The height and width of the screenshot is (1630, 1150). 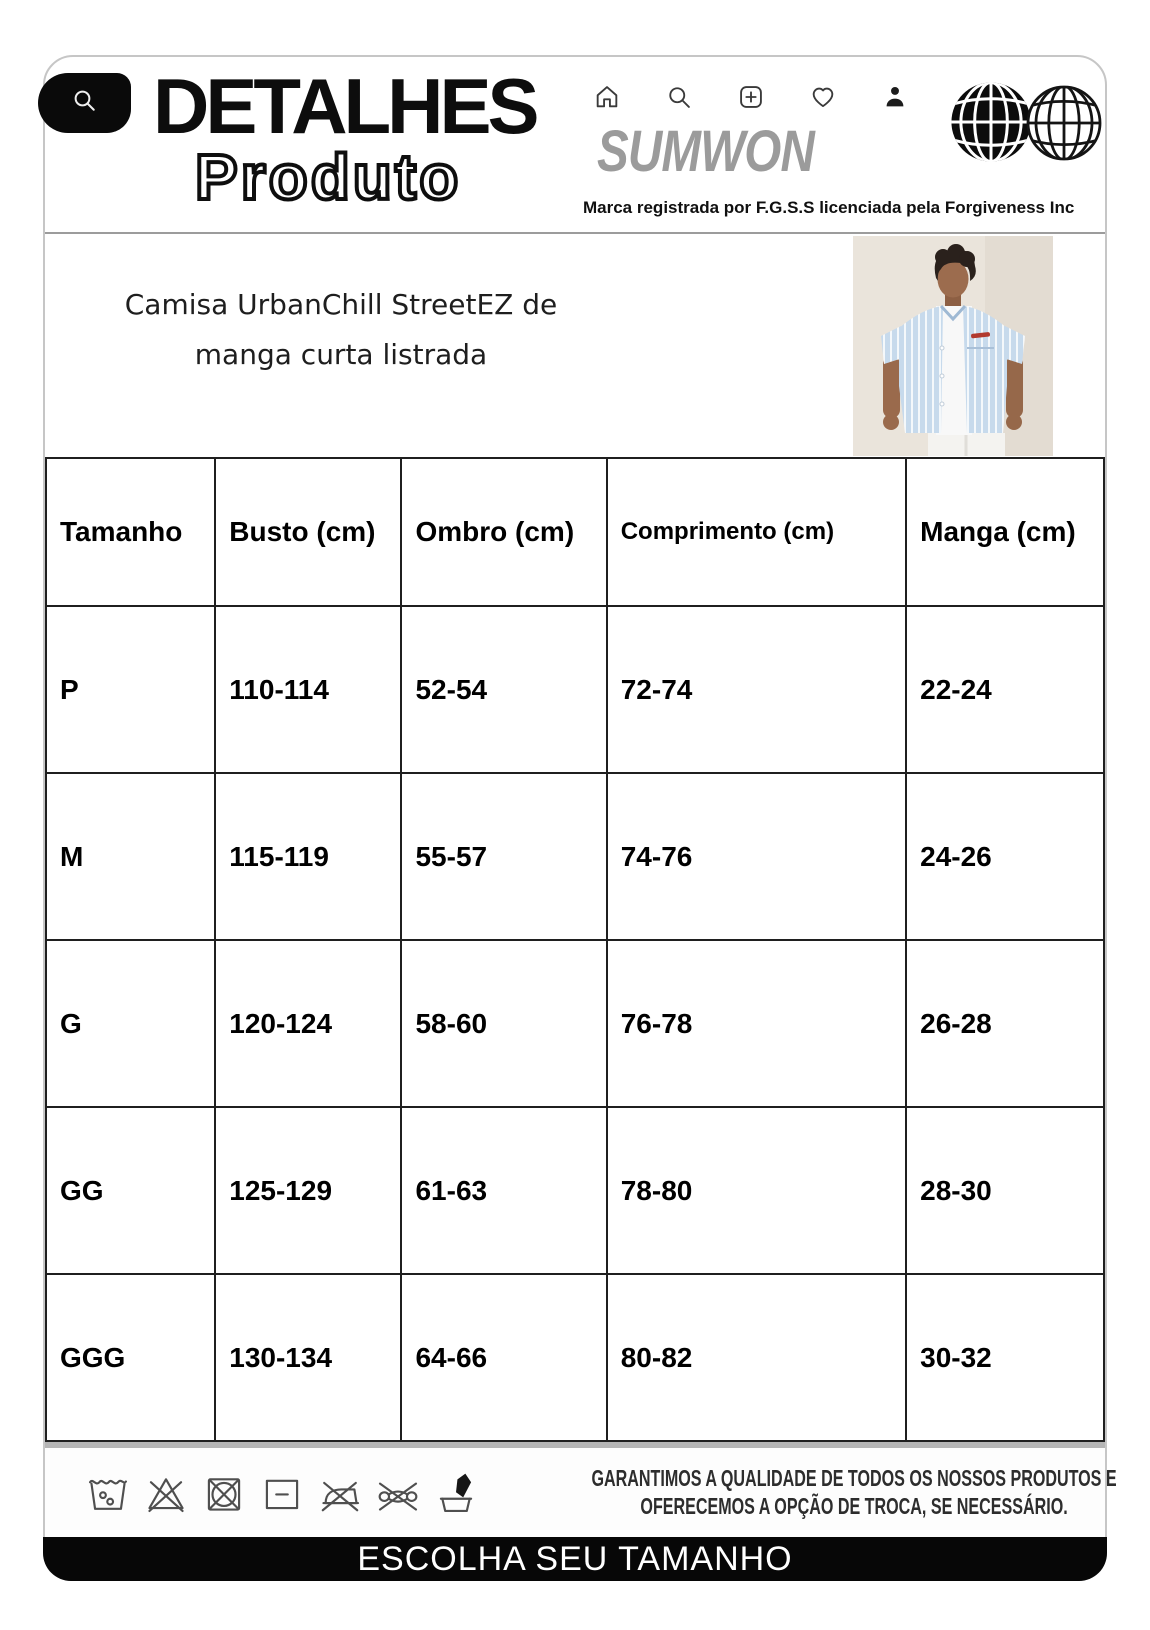 What do you see at coordinates (756, 1023) in the screenshot?
I see `cell-comprimento: 76-78` at bounding box center [756, 1023].